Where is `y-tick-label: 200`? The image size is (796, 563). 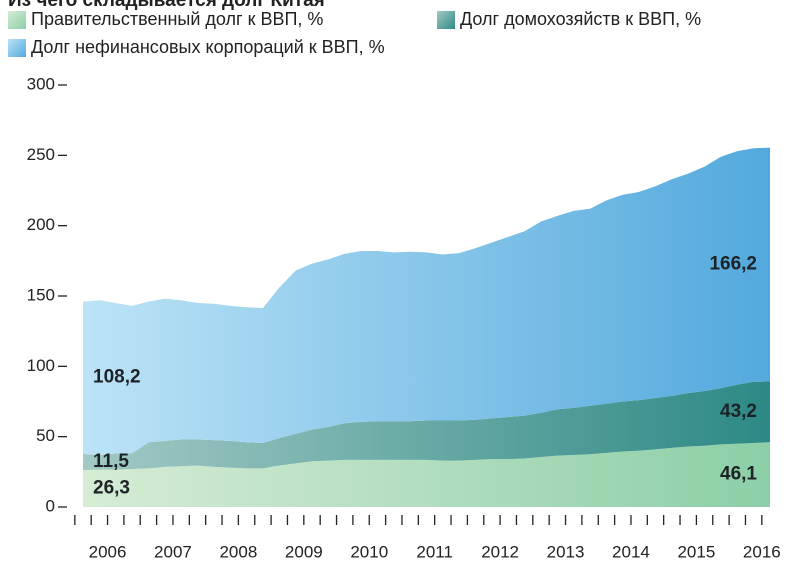
y-tick-label: 200 is located at coordinates (41, 224).